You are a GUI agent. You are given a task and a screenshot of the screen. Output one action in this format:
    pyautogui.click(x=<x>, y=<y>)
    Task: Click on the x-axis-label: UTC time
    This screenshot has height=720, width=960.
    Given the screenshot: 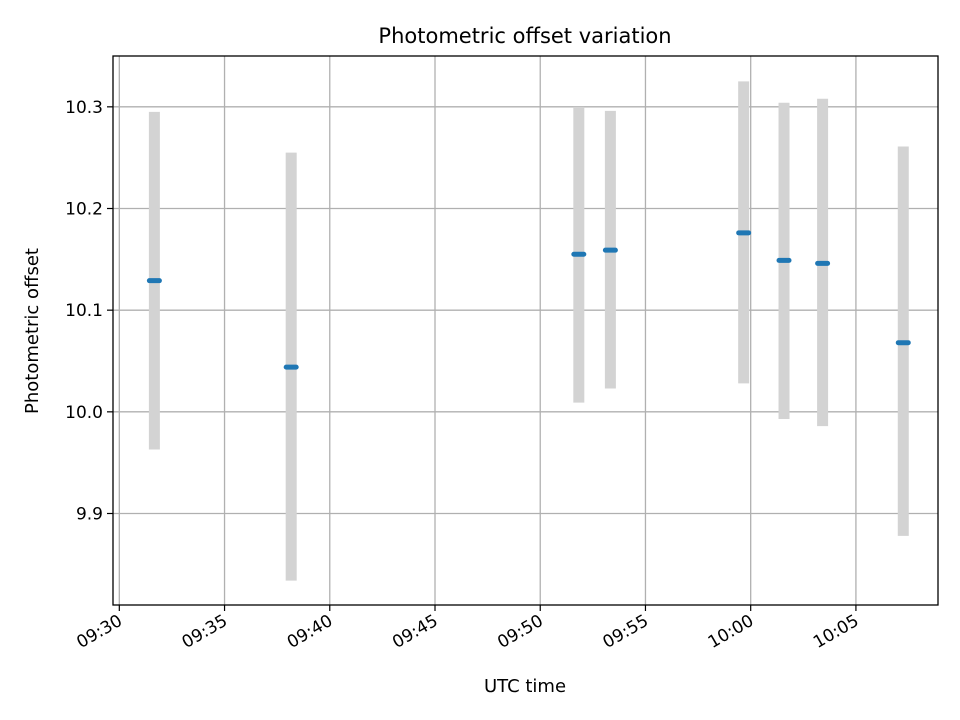 What is the action you would take?
    pyautogui.click(x=525, y=686)
    